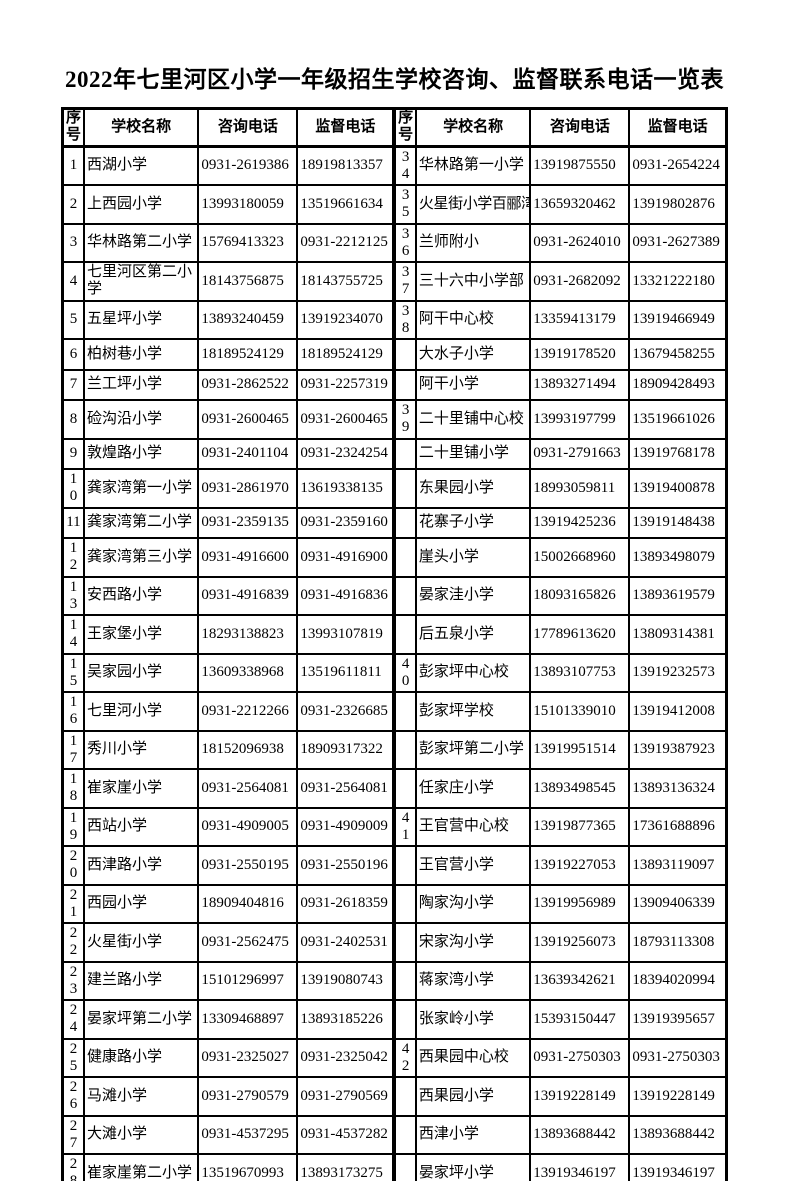  Describe the element at coordinates (580, 1167) in the screenshot. I see `consult-phone-right: 13919346197` at that location.